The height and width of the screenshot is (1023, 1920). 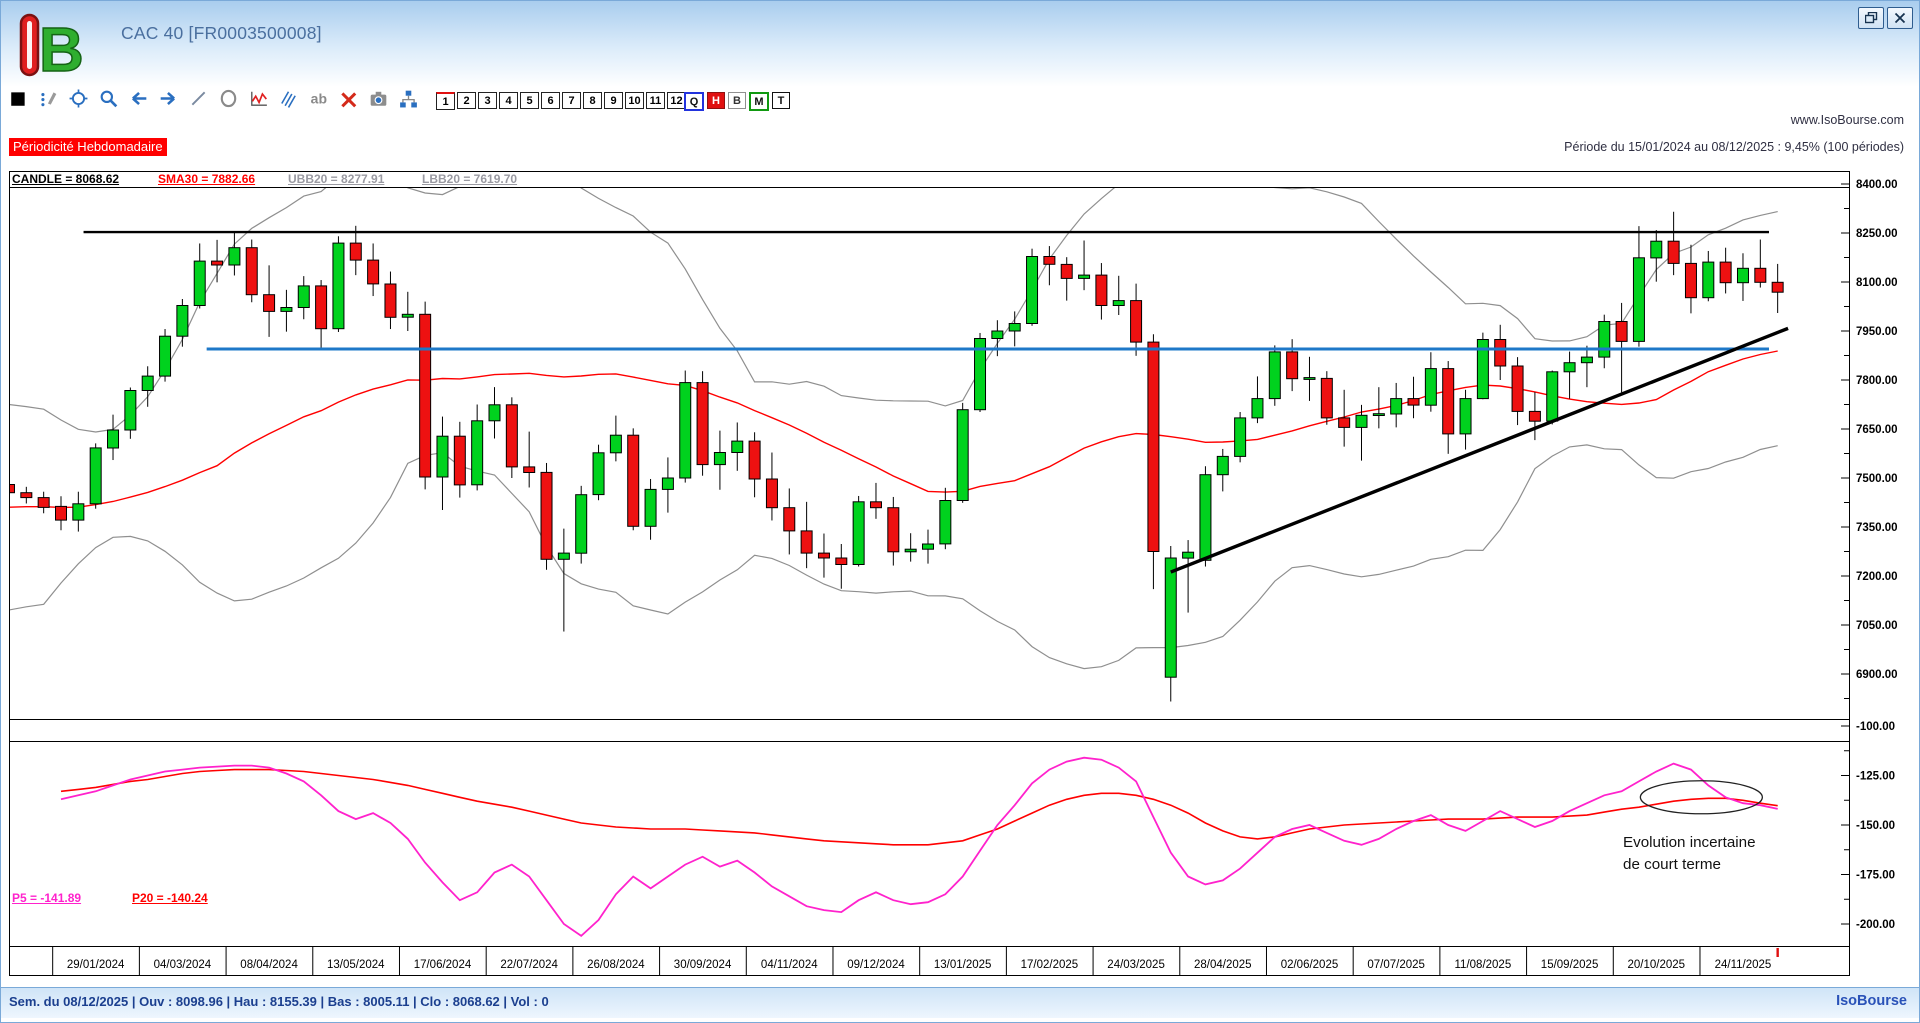 I want to click on svg-text: 11/08/2025, so click(x=1483, y=965).